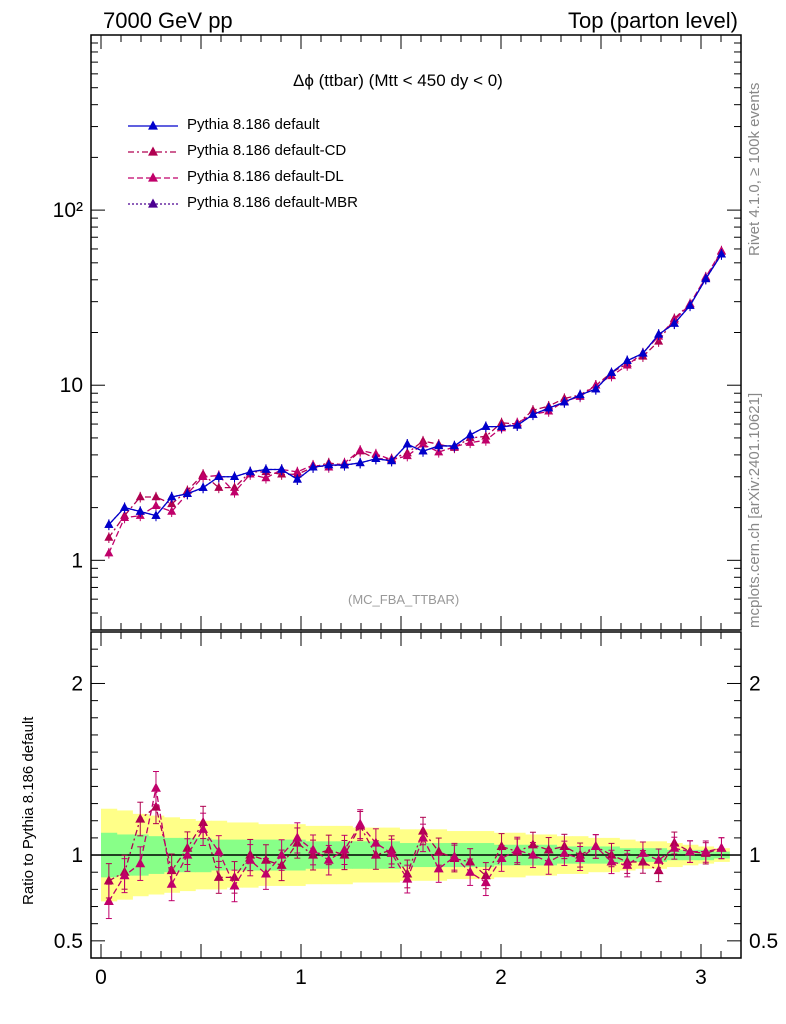  Describe the element at coordinates (71, 385) in the screenshot. I see `y-tick-label: 10` at that location.